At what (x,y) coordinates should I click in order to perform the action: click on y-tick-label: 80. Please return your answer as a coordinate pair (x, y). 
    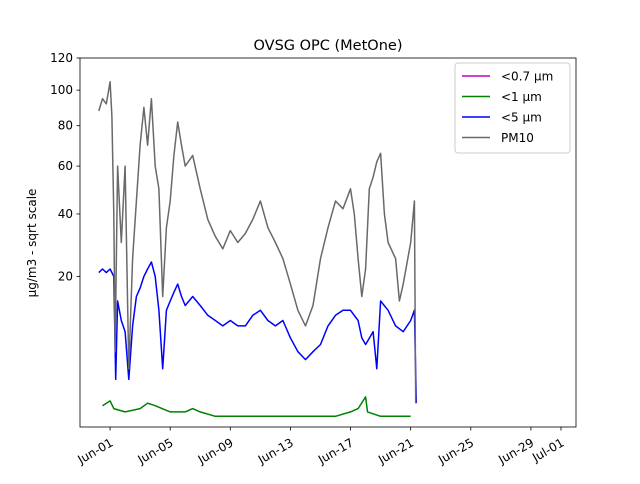
    Looking at the image, I should click on (65, 126).